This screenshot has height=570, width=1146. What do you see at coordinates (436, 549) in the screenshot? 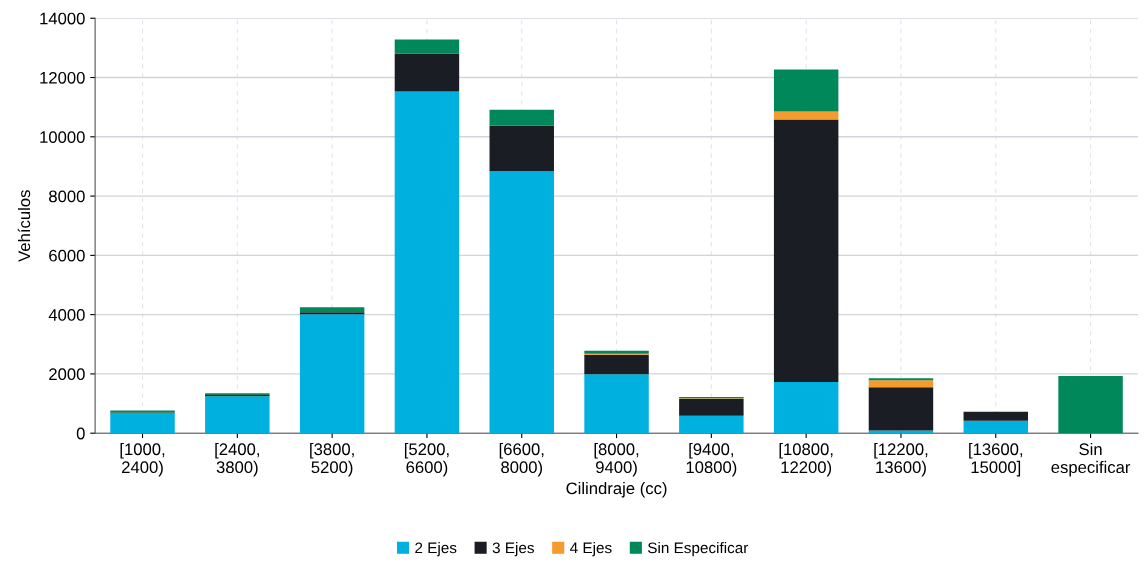
I see `legend-label: 2 Ejes` at bounding box center [436, 549].